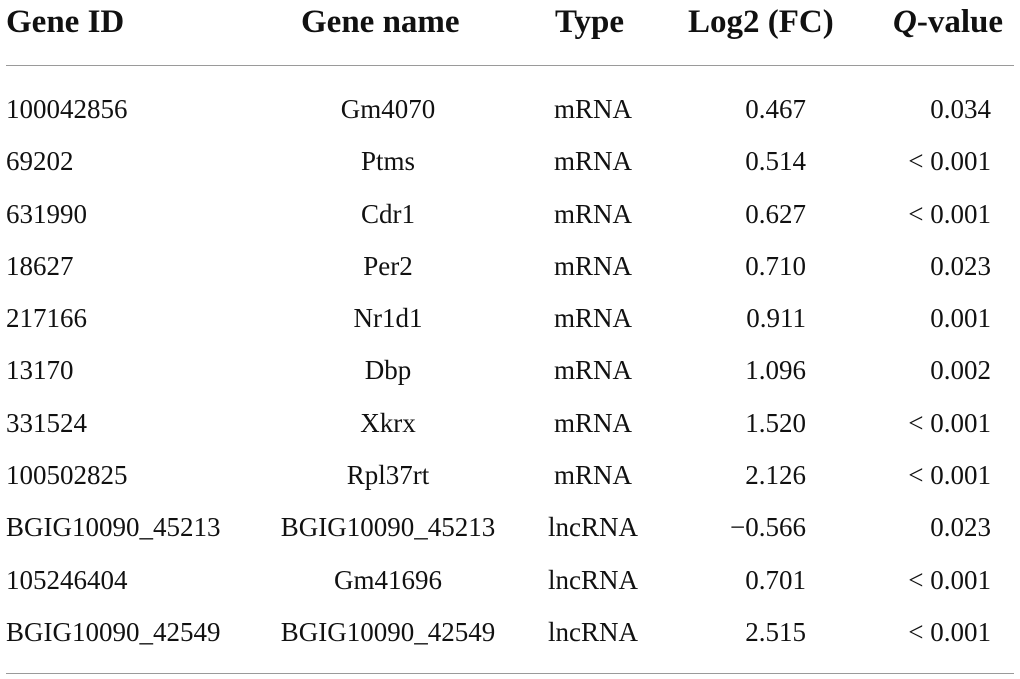  What do you see at coordinates (510, 673) in the screenshot?
I see `bottom-rule` at bounding box center [510, 673].